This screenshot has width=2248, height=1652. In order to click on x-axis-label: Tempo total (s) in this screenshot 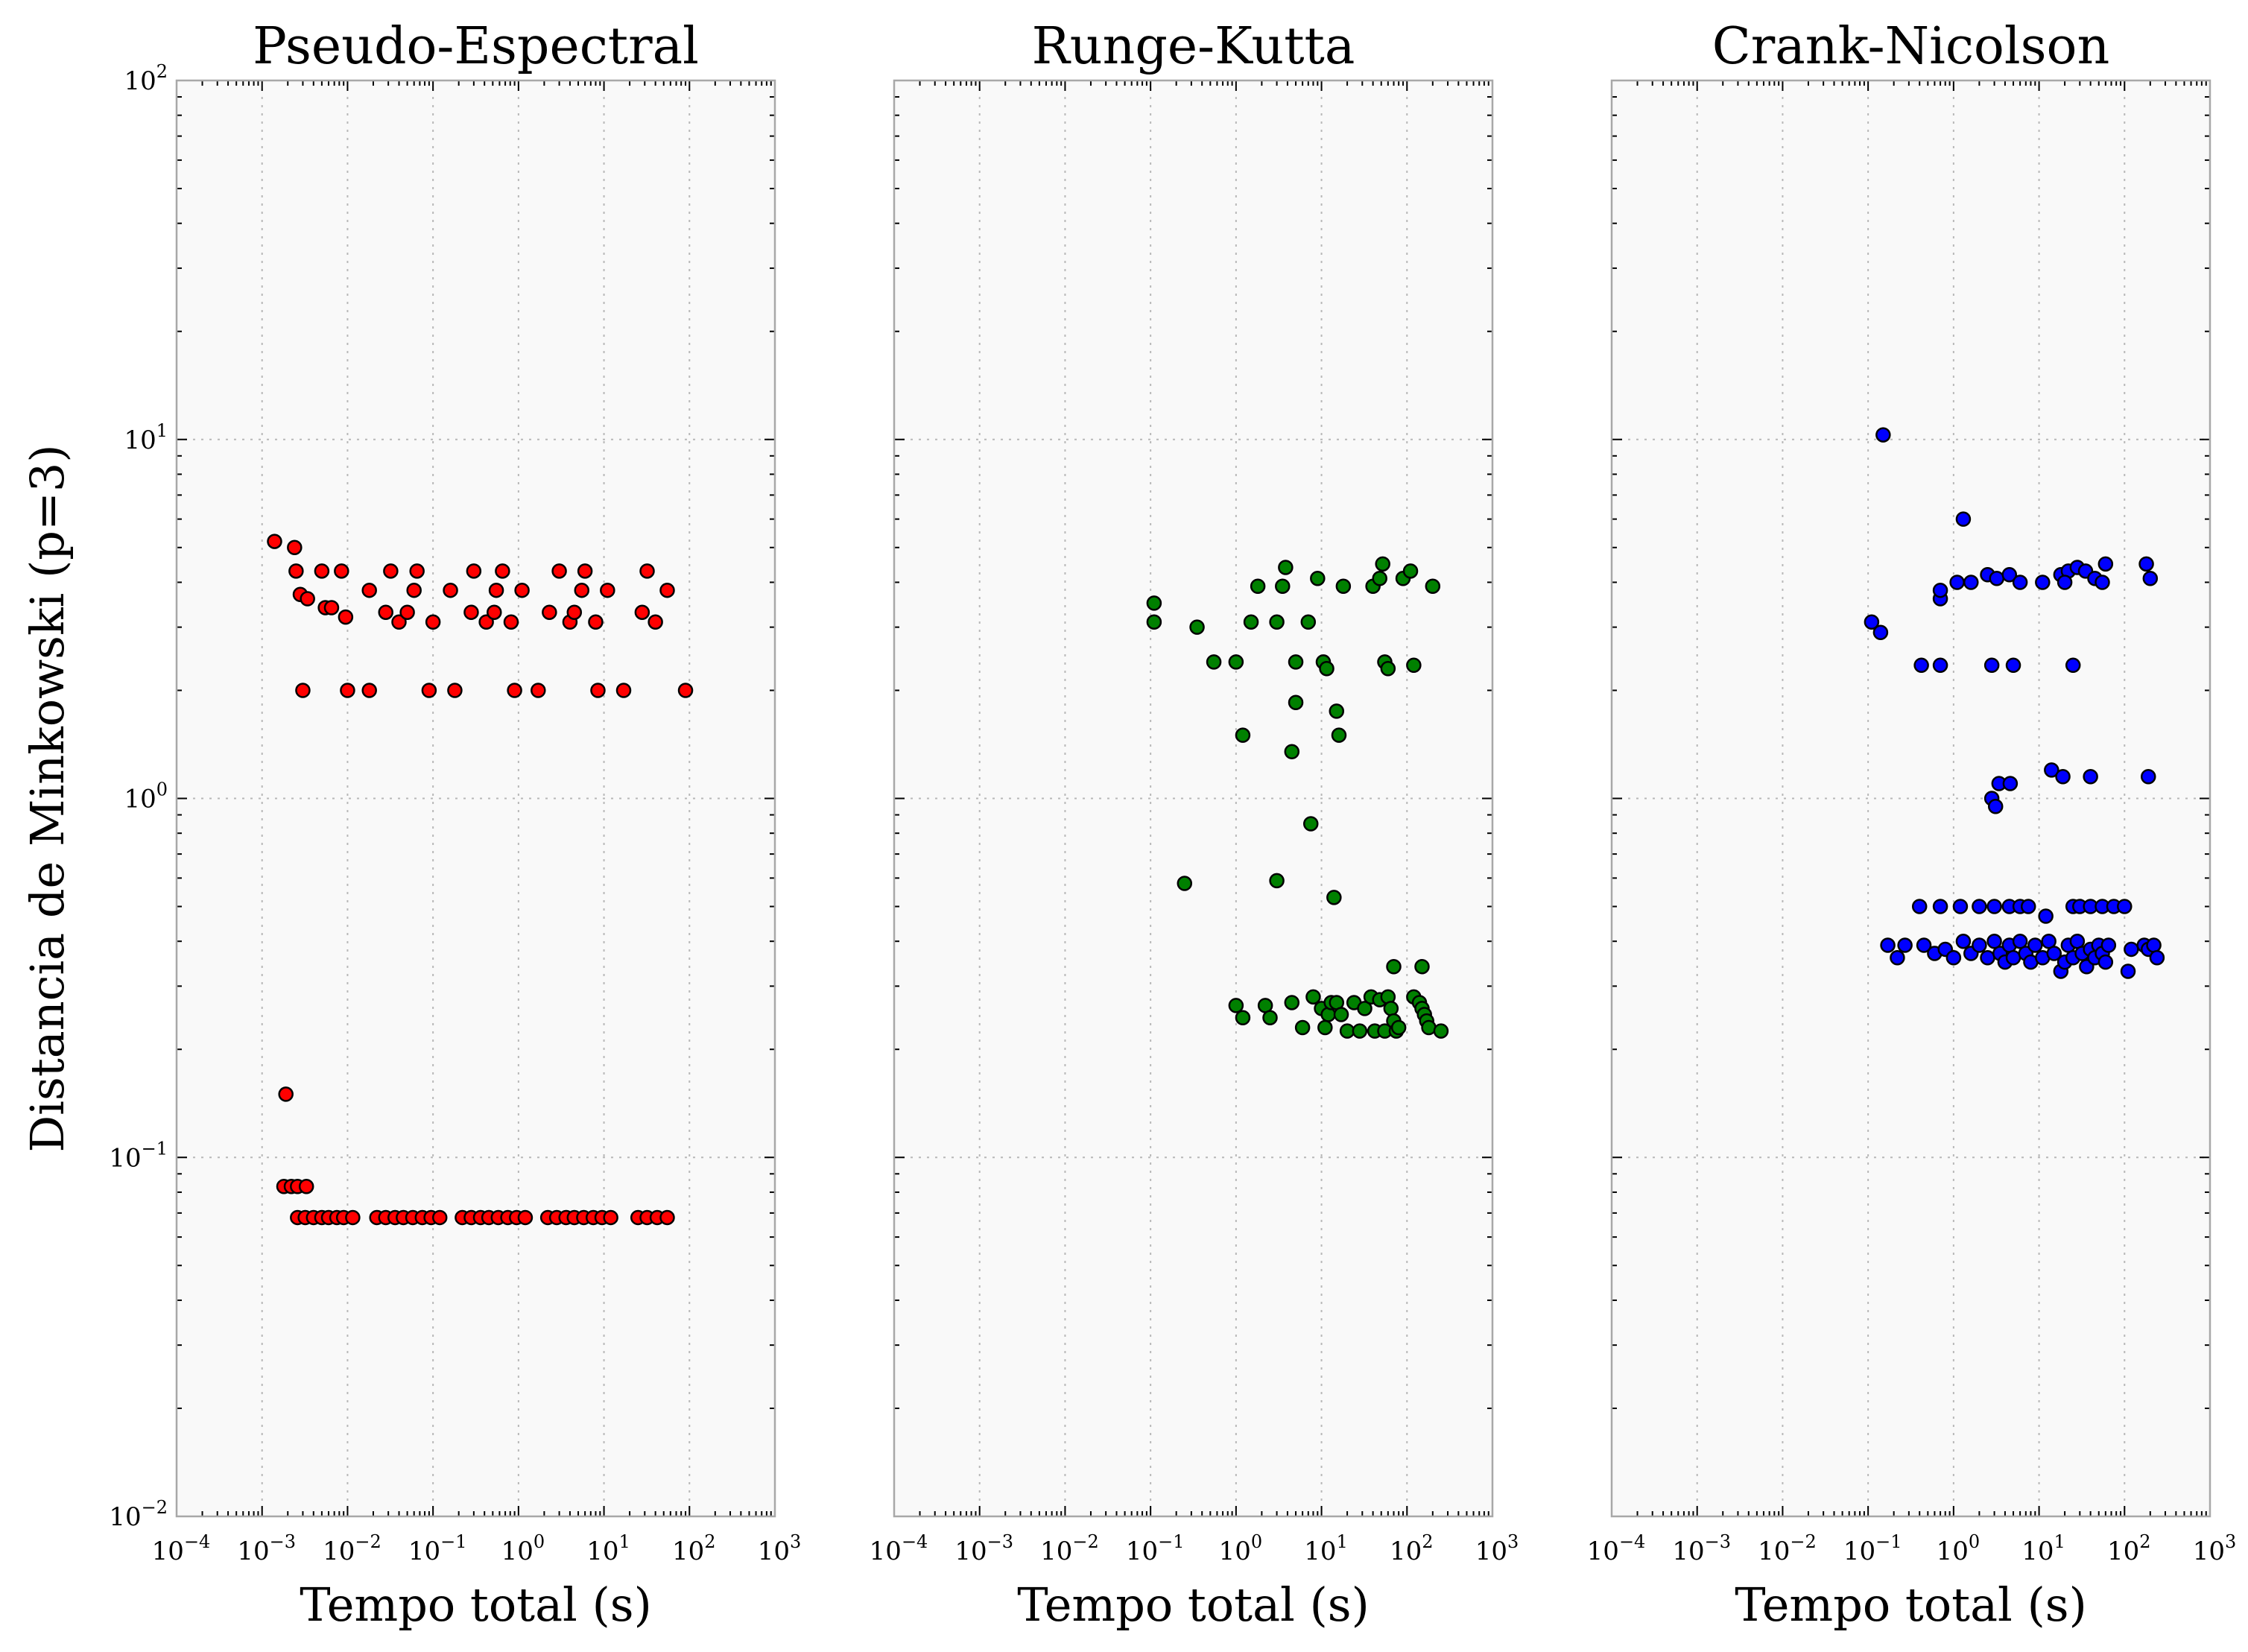, I will do `click(476, 1604)`.